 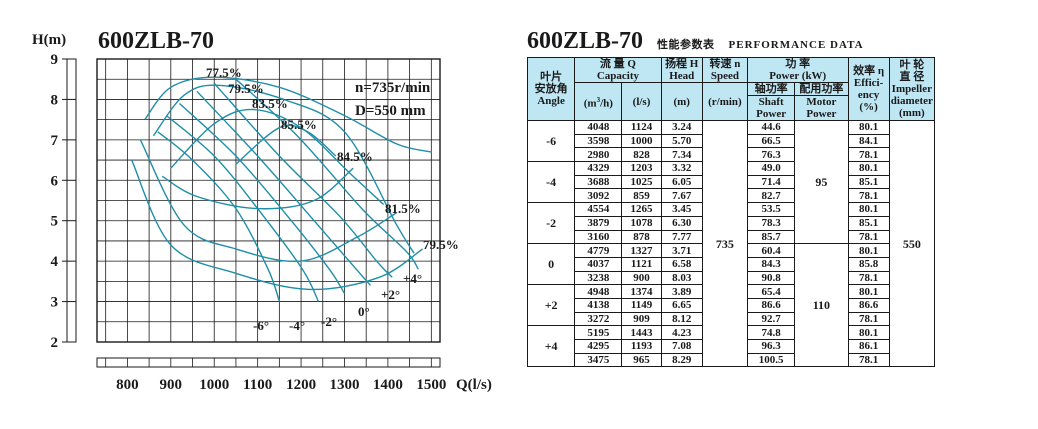 I want to click on table-row: -4 4329 1203 3.32 49.0 80.1, so click(x=730, y=182).